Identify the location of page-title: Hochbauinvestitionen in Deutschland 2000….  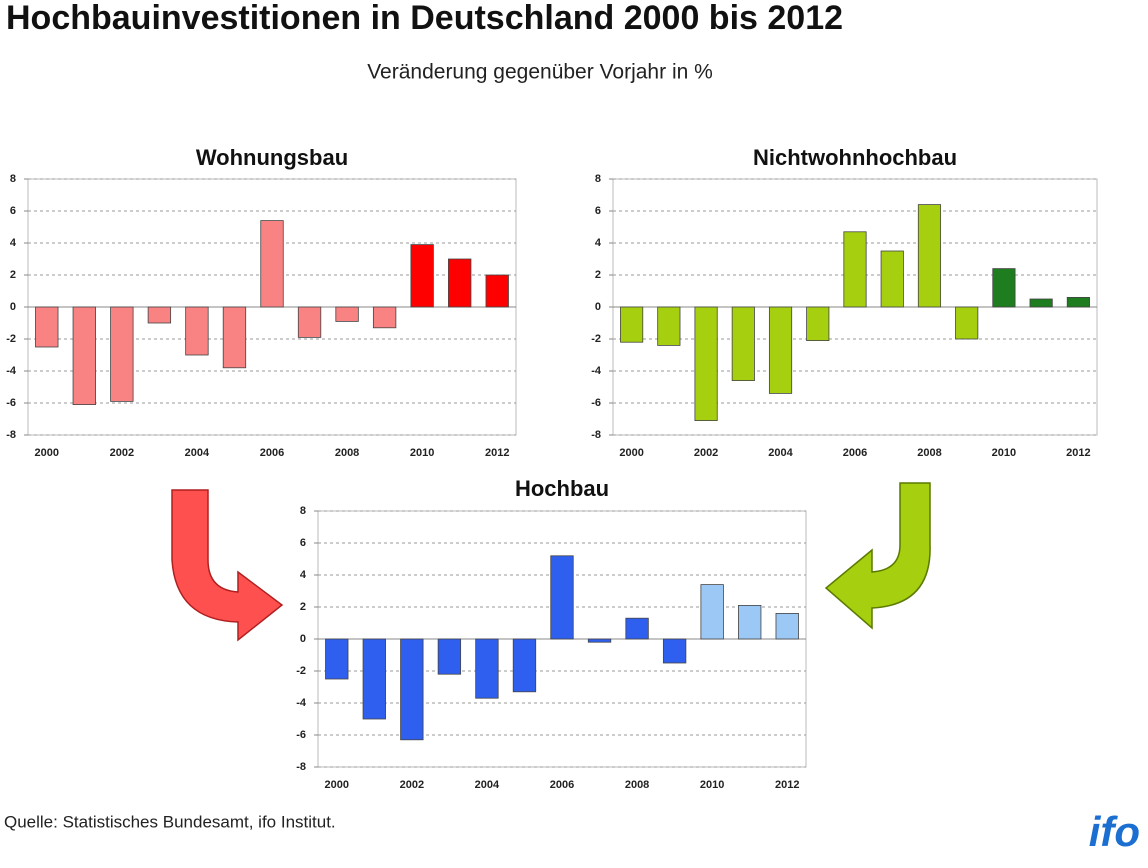
(424, 18).